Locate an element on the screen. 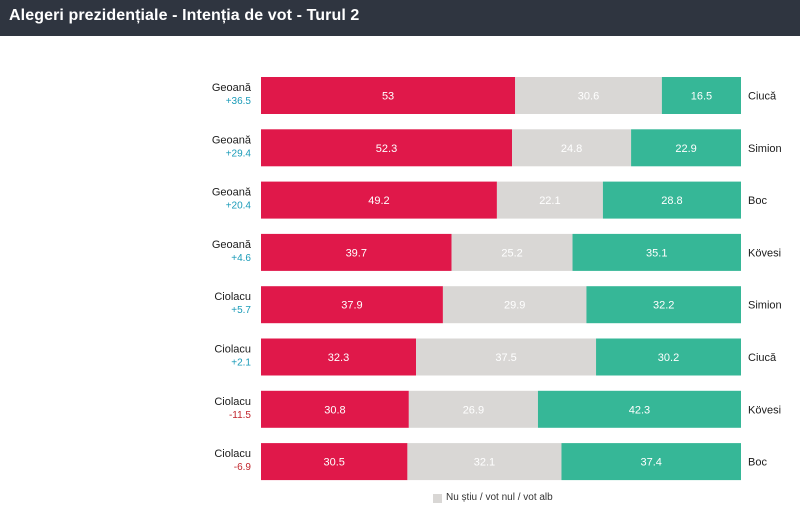 The width and height of the screenshot is (800, 508). data-label-undecided-7: 26.9 is located at coordinates (473, 410).